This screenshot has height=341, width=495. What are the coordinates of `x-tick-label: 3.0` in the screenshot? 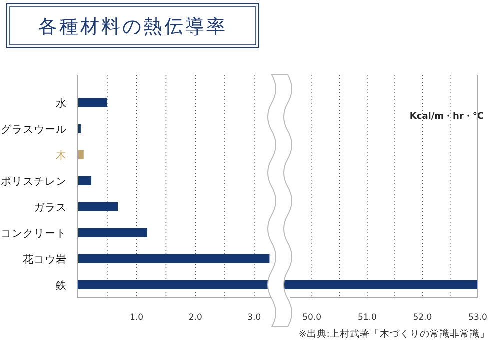 It's located at (255, 318).